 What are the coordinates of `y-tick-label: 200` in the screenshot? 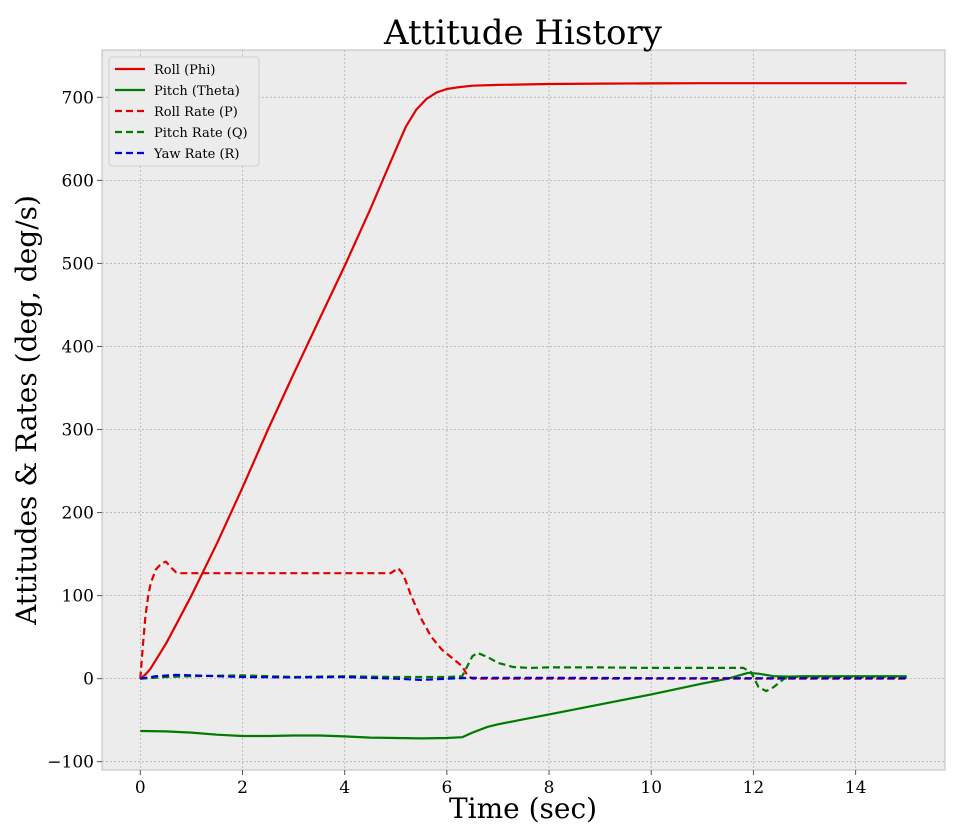 It's located at (78, 514).